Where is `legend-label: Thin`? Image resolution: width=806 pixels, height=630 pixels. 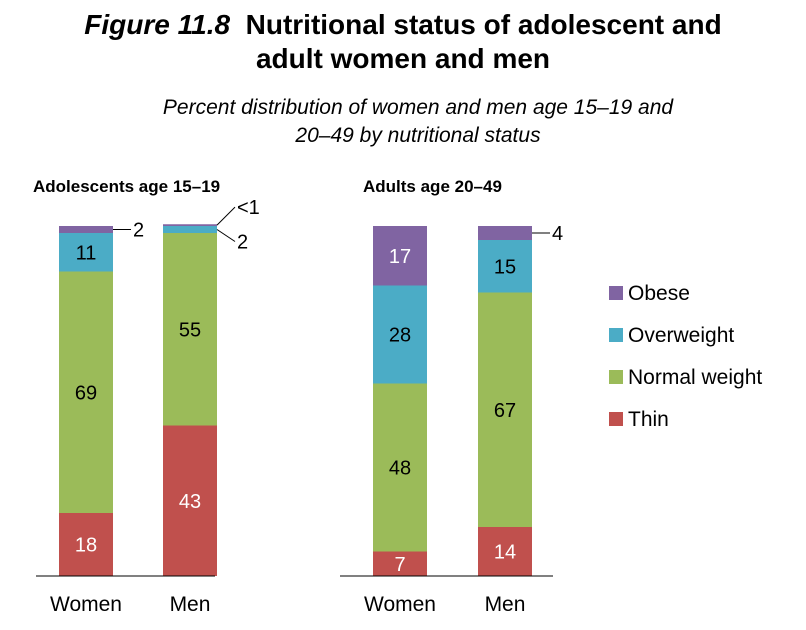 legend-label: Thin is located at coordinates (648, 419).